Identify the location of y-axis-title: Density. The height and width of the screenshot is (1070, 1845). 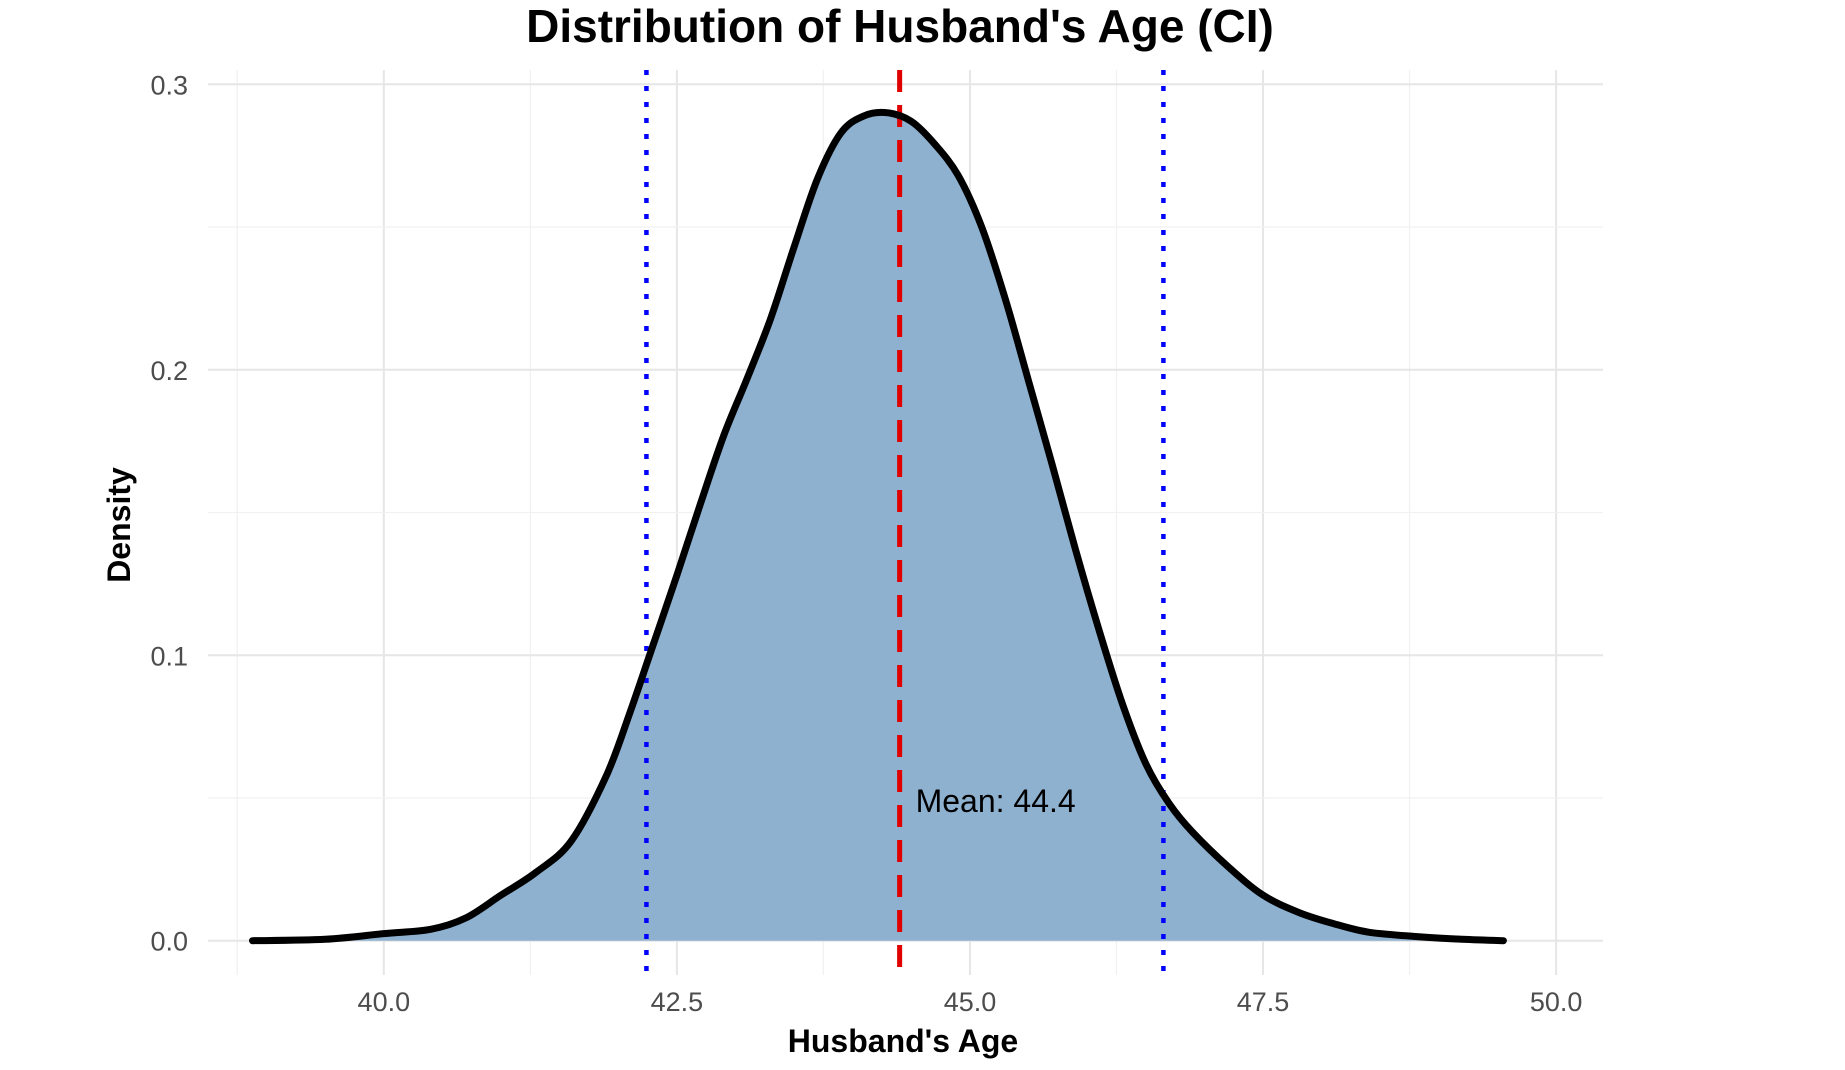
(119, 525).